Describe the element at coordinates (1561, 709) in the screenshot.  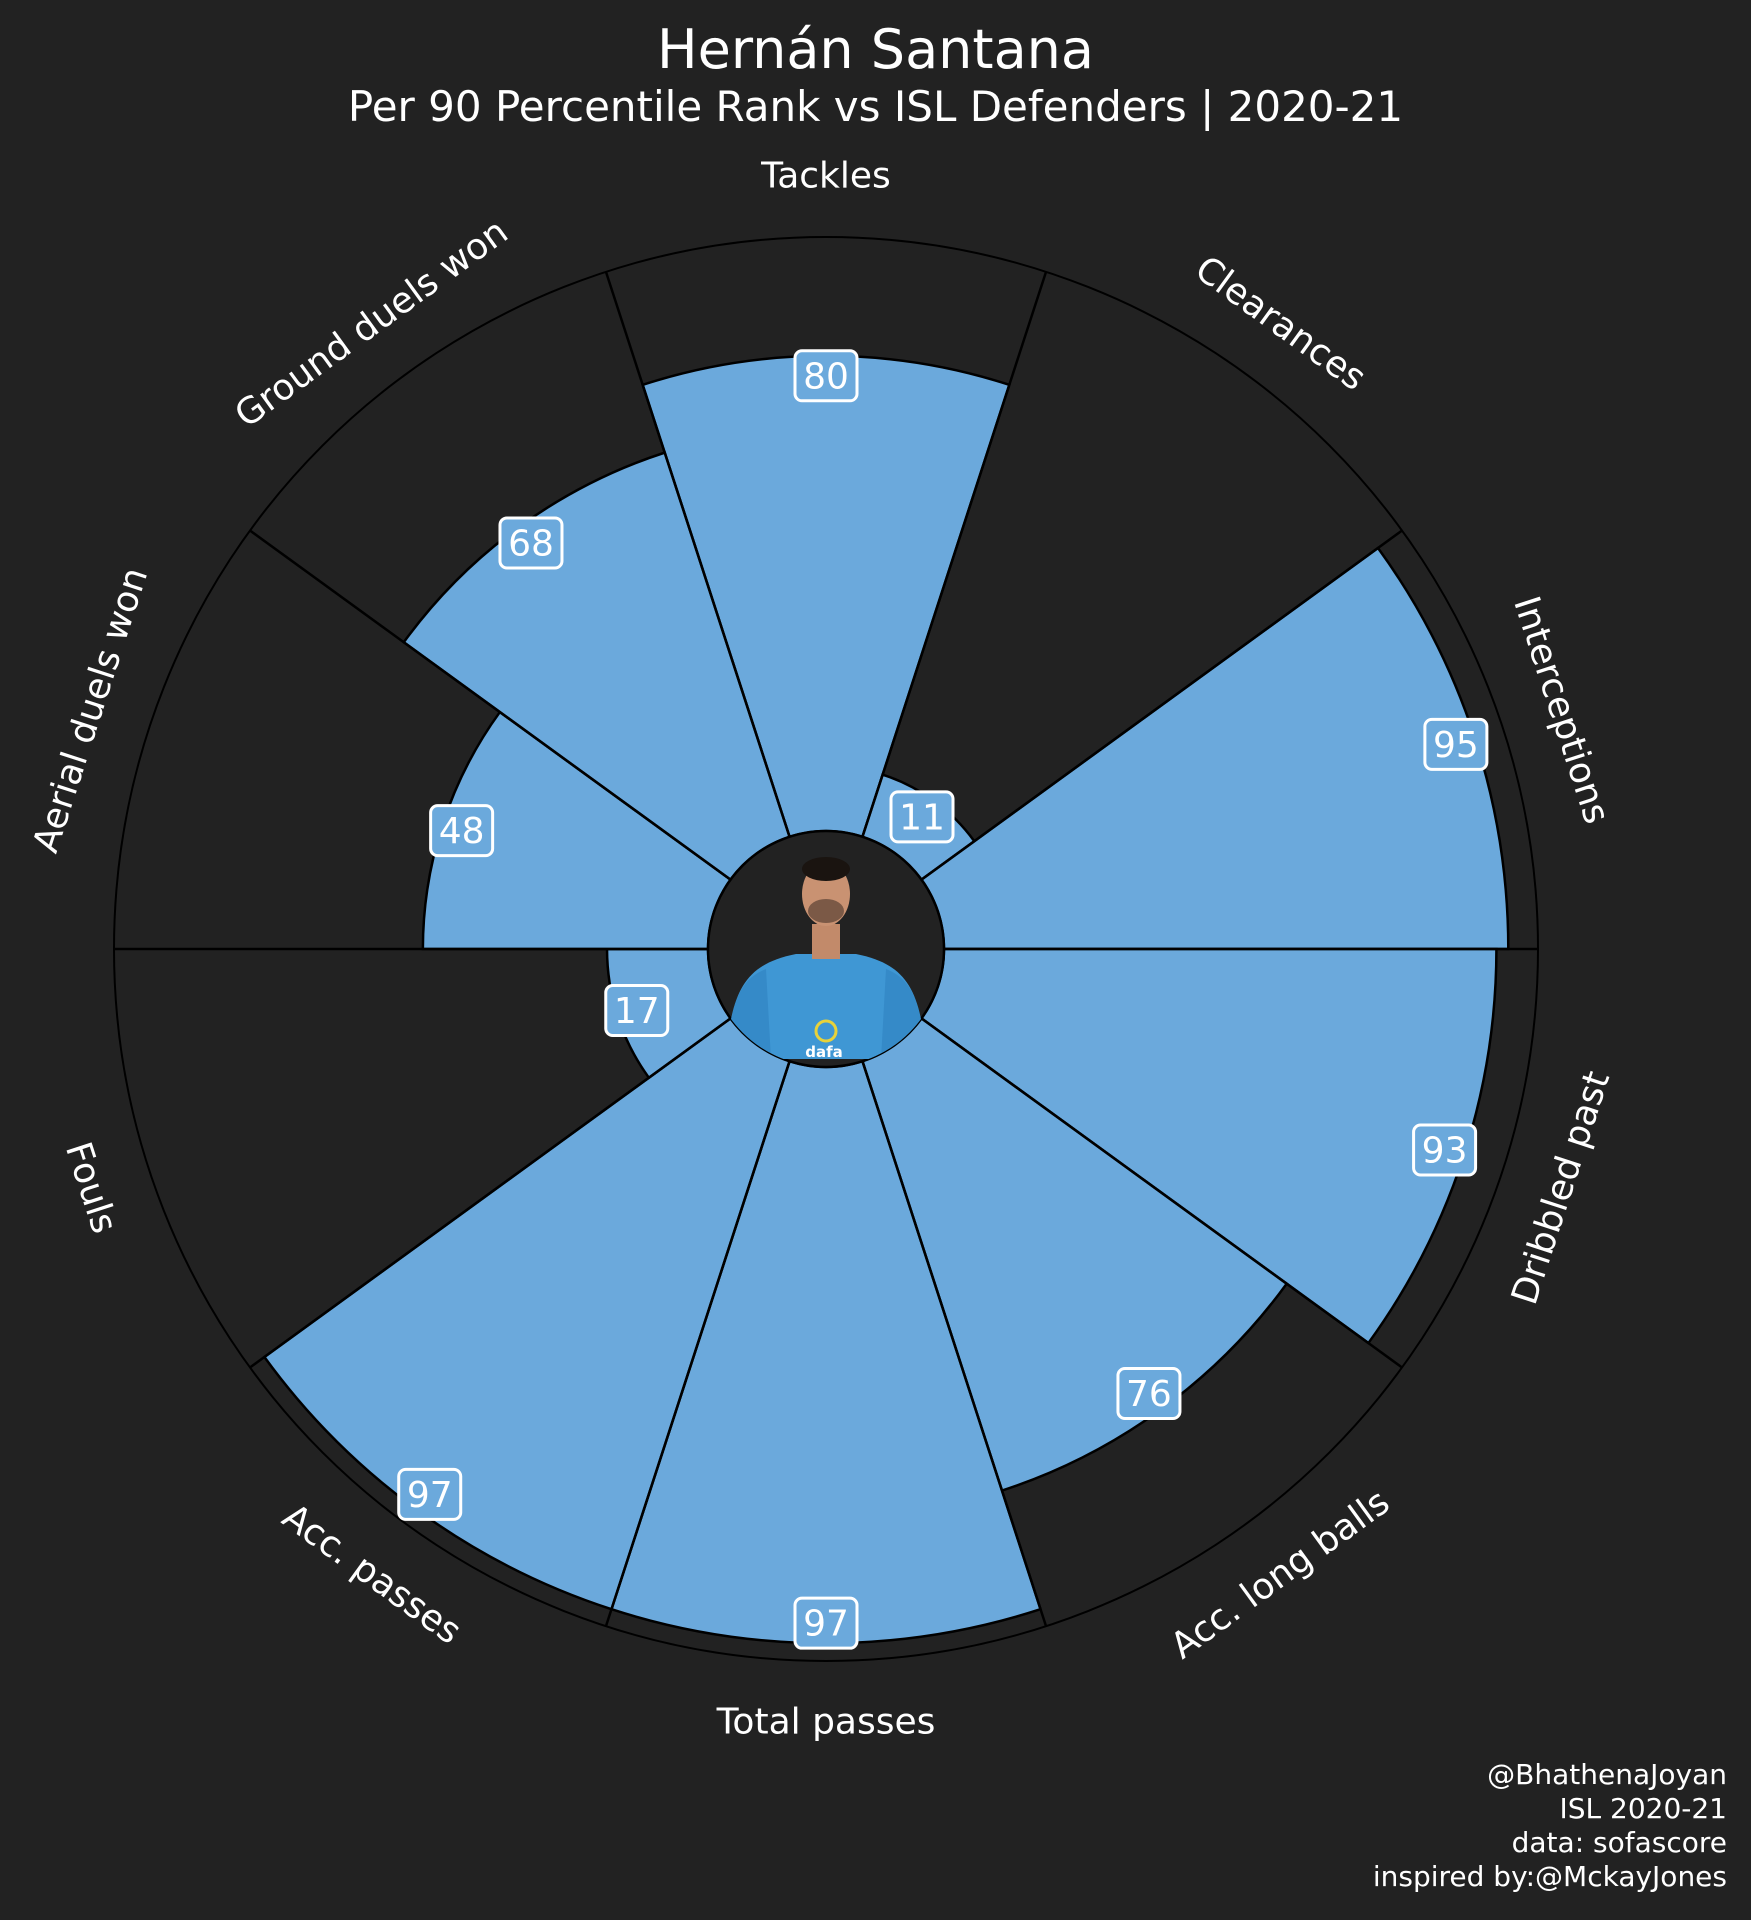
I see `category-label: Interceptions` at that location.